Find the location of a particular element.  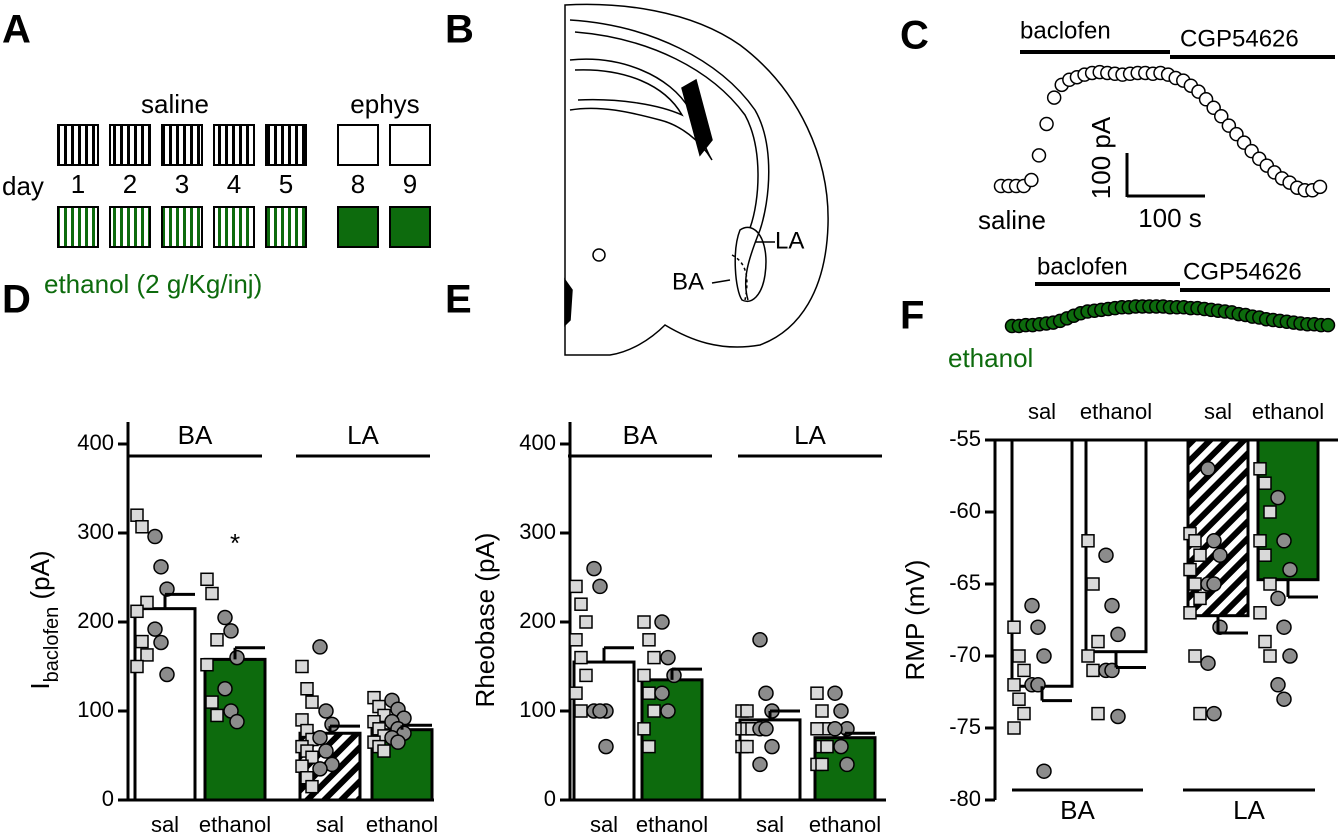

panel-label: F is located at coordinates (912, 316).